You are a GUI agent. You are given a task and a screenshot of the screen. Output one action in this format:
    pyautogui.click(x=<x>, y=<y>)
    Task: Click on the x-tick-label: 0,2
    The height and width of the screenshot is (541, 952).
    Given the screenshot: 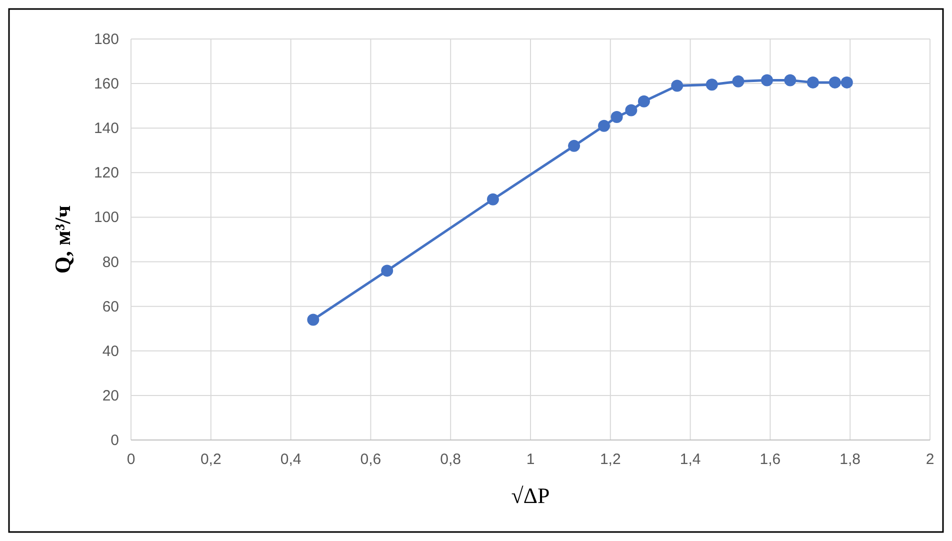 What is the action you would take?
    pyautogui.click(x=211, y=459)
    